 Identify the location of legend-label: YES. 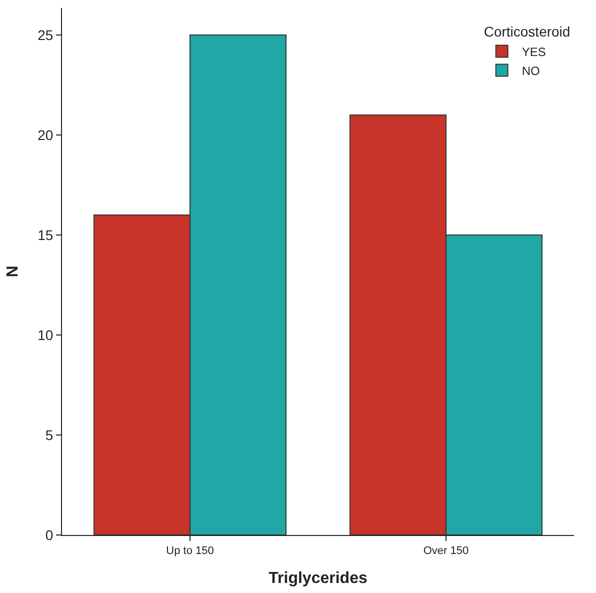
(534, 51).